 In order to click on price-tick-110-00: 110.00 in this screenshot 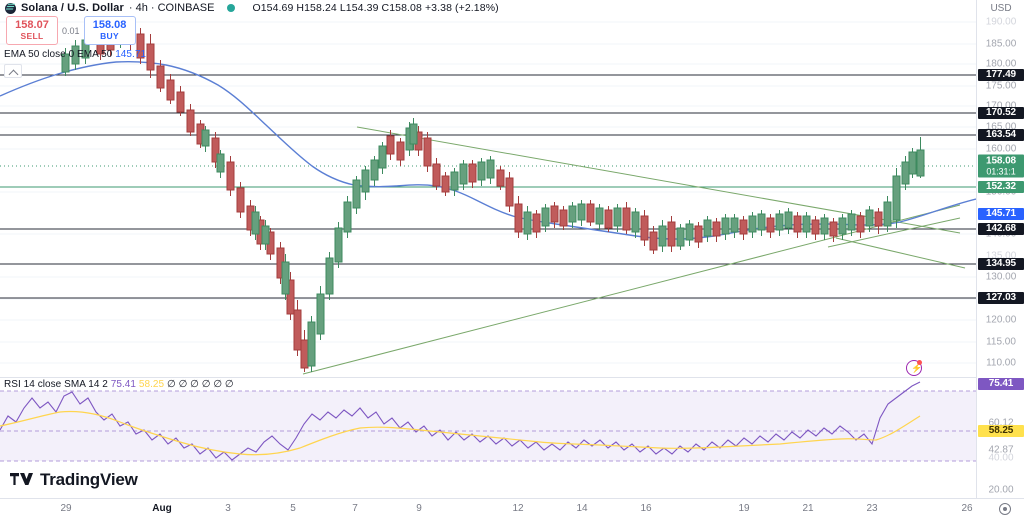, I will do `click(1001, 363)`.